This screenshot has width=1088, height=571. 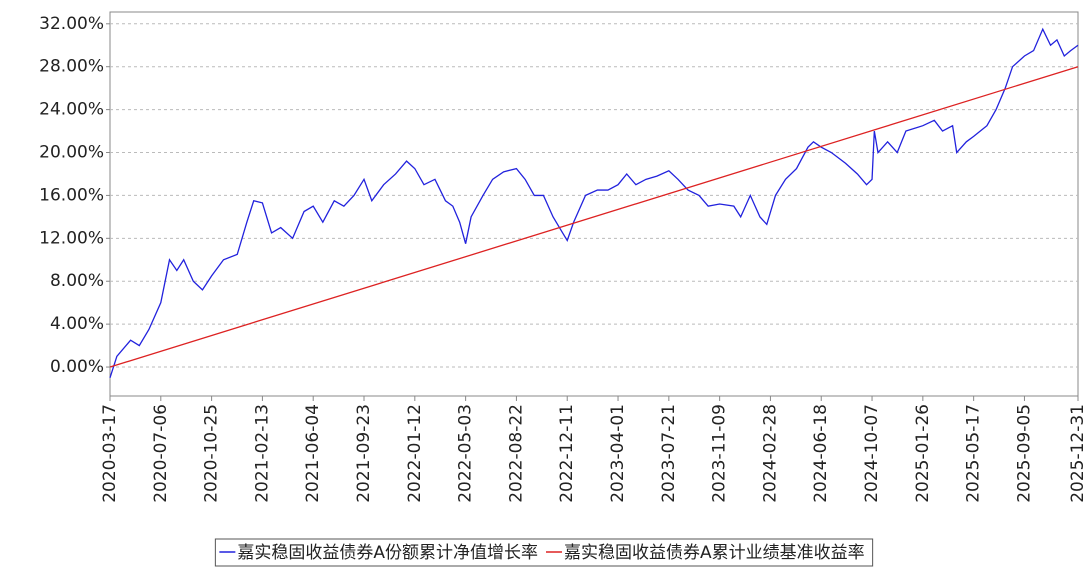 What do you see at coordinates (71, 153) in the screenshot?
I see `y-tick-label: 20.00%` at bounding box center [71, 153].